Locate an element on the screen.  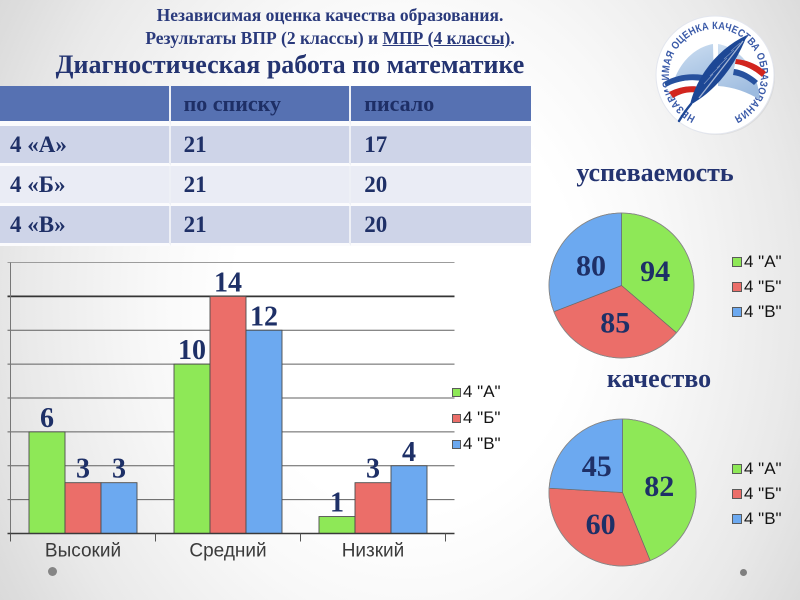
quality-assessment-logo: НЕЗАВИСИМАЯ ОЦЕНКА КАЧЕСТВА ОБРАЗОВАНИЯ is located at coordinates (715, 75).